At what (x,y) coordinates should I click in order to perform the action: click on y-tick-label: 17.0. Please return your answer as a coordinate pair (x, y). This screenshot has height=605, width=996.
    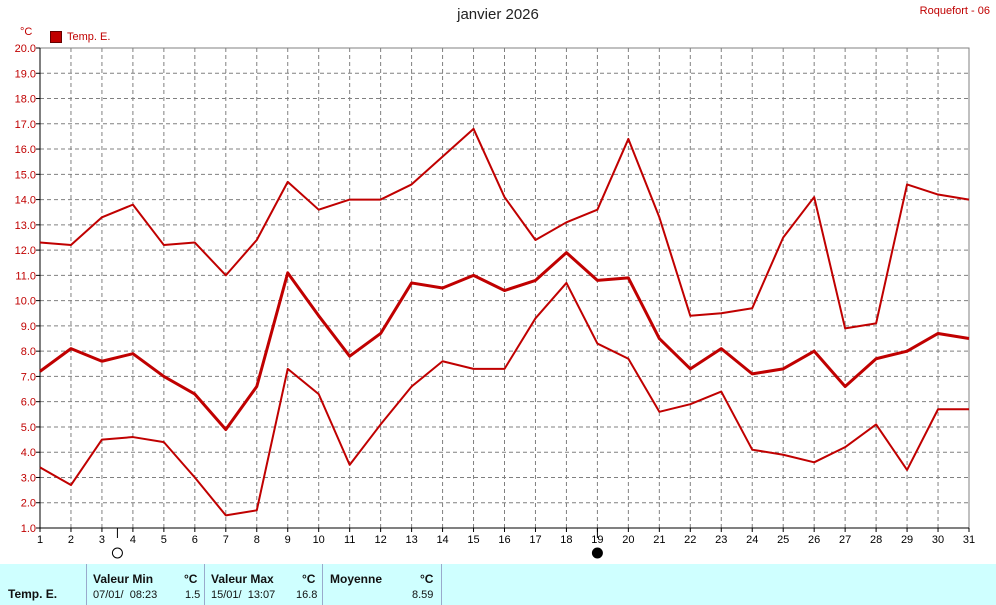
    Looking at the image, I should click on (25, 125).